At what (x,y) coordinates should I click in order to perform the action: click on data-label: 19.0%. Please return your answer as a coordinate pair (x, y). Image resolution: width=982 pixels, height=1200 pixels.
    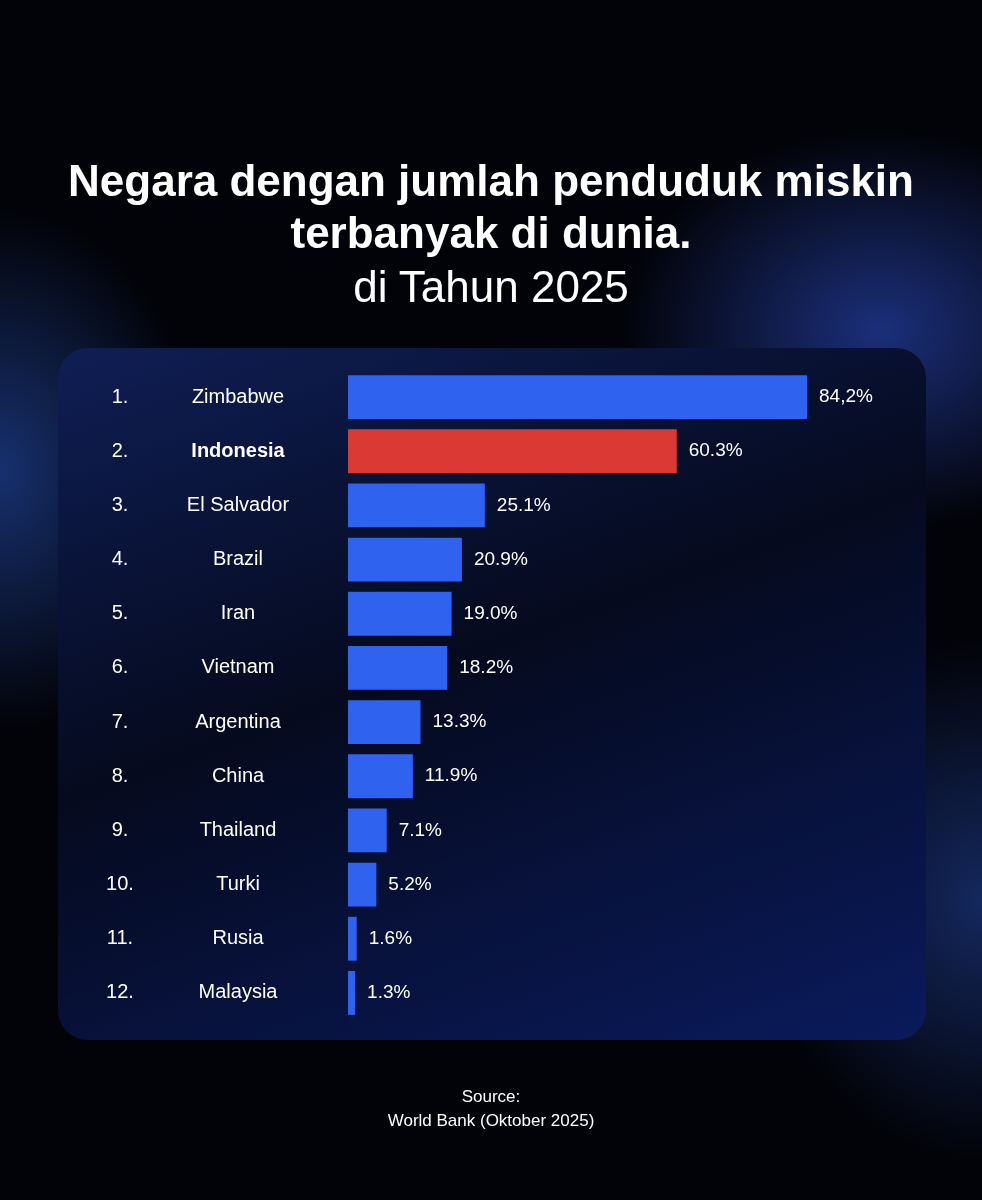
    Looking at the image, I should click on (490, 612).